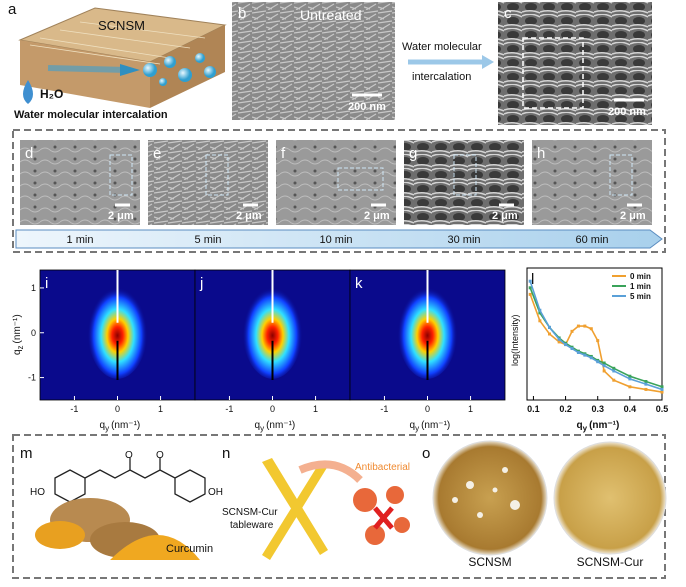 This screenshot has width=686, height=587. What do you see at coordinates (335, 240) in the screenshot?
I see `time-label: 10 min` at bounding box center [335, 240].